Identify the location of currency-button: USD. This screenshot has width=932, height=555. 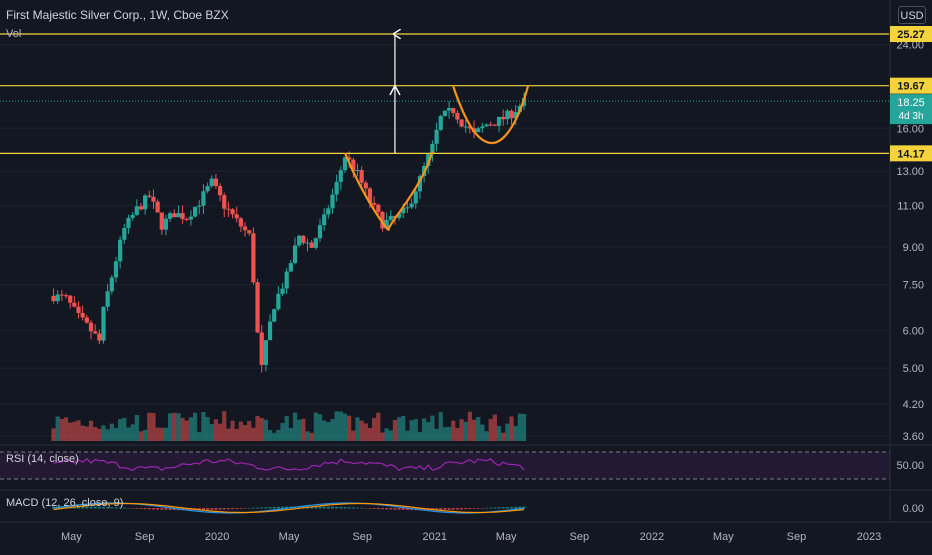
(912, 15).